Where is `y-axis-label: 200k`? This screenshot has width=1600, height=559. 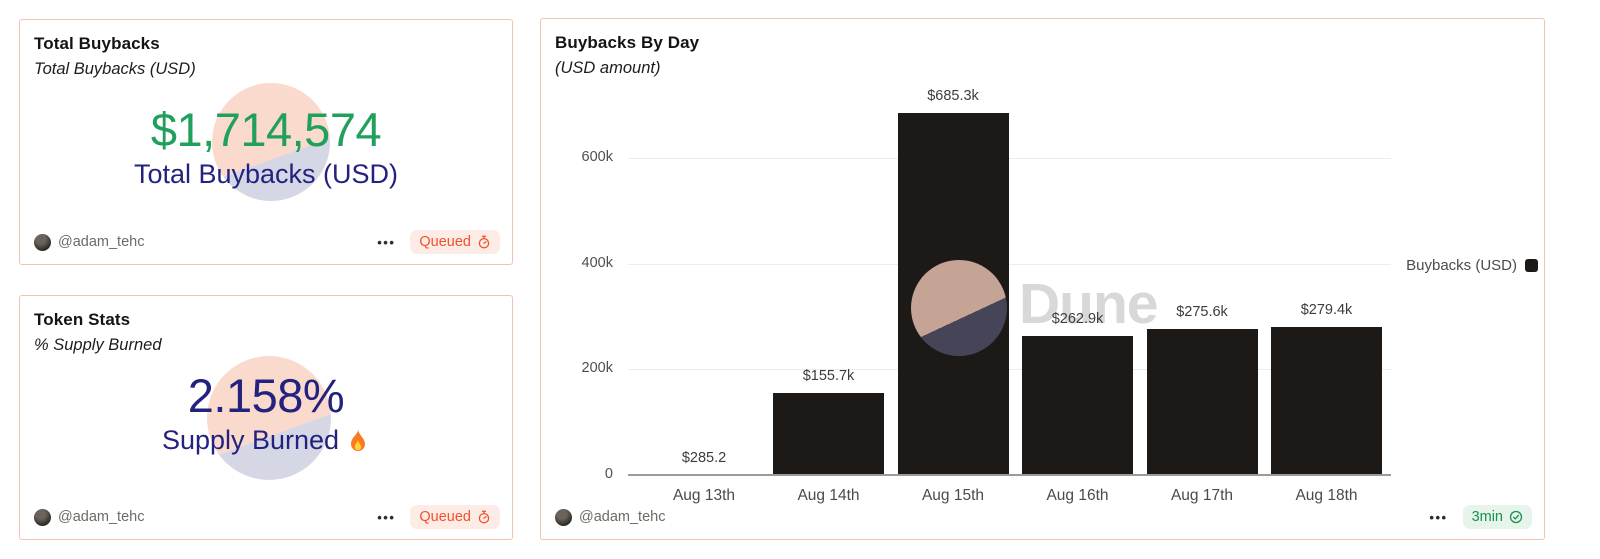
y-axis-label: 200k is located at coordinates (597, 368).